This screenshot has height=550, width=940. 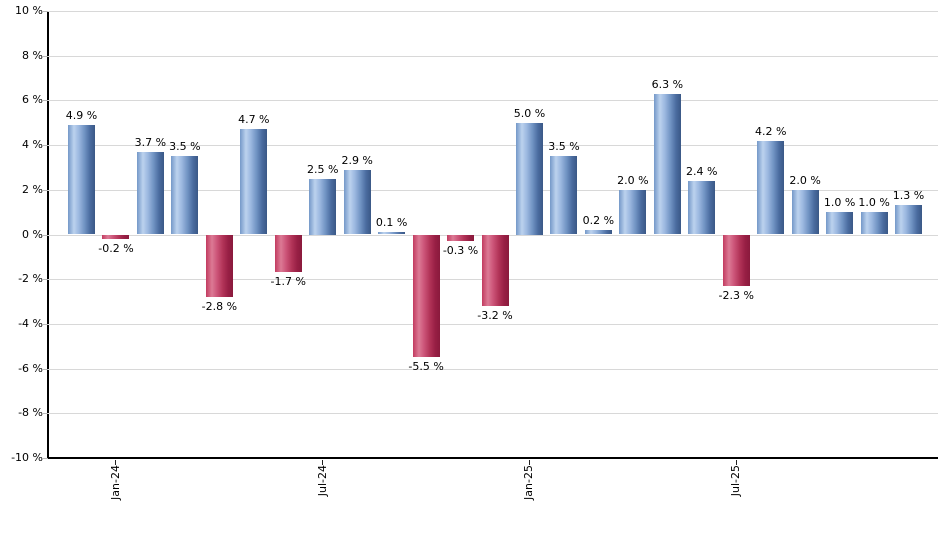 I want to click on y-axis-tick-label: -10 %, so click(x=27, y=457).